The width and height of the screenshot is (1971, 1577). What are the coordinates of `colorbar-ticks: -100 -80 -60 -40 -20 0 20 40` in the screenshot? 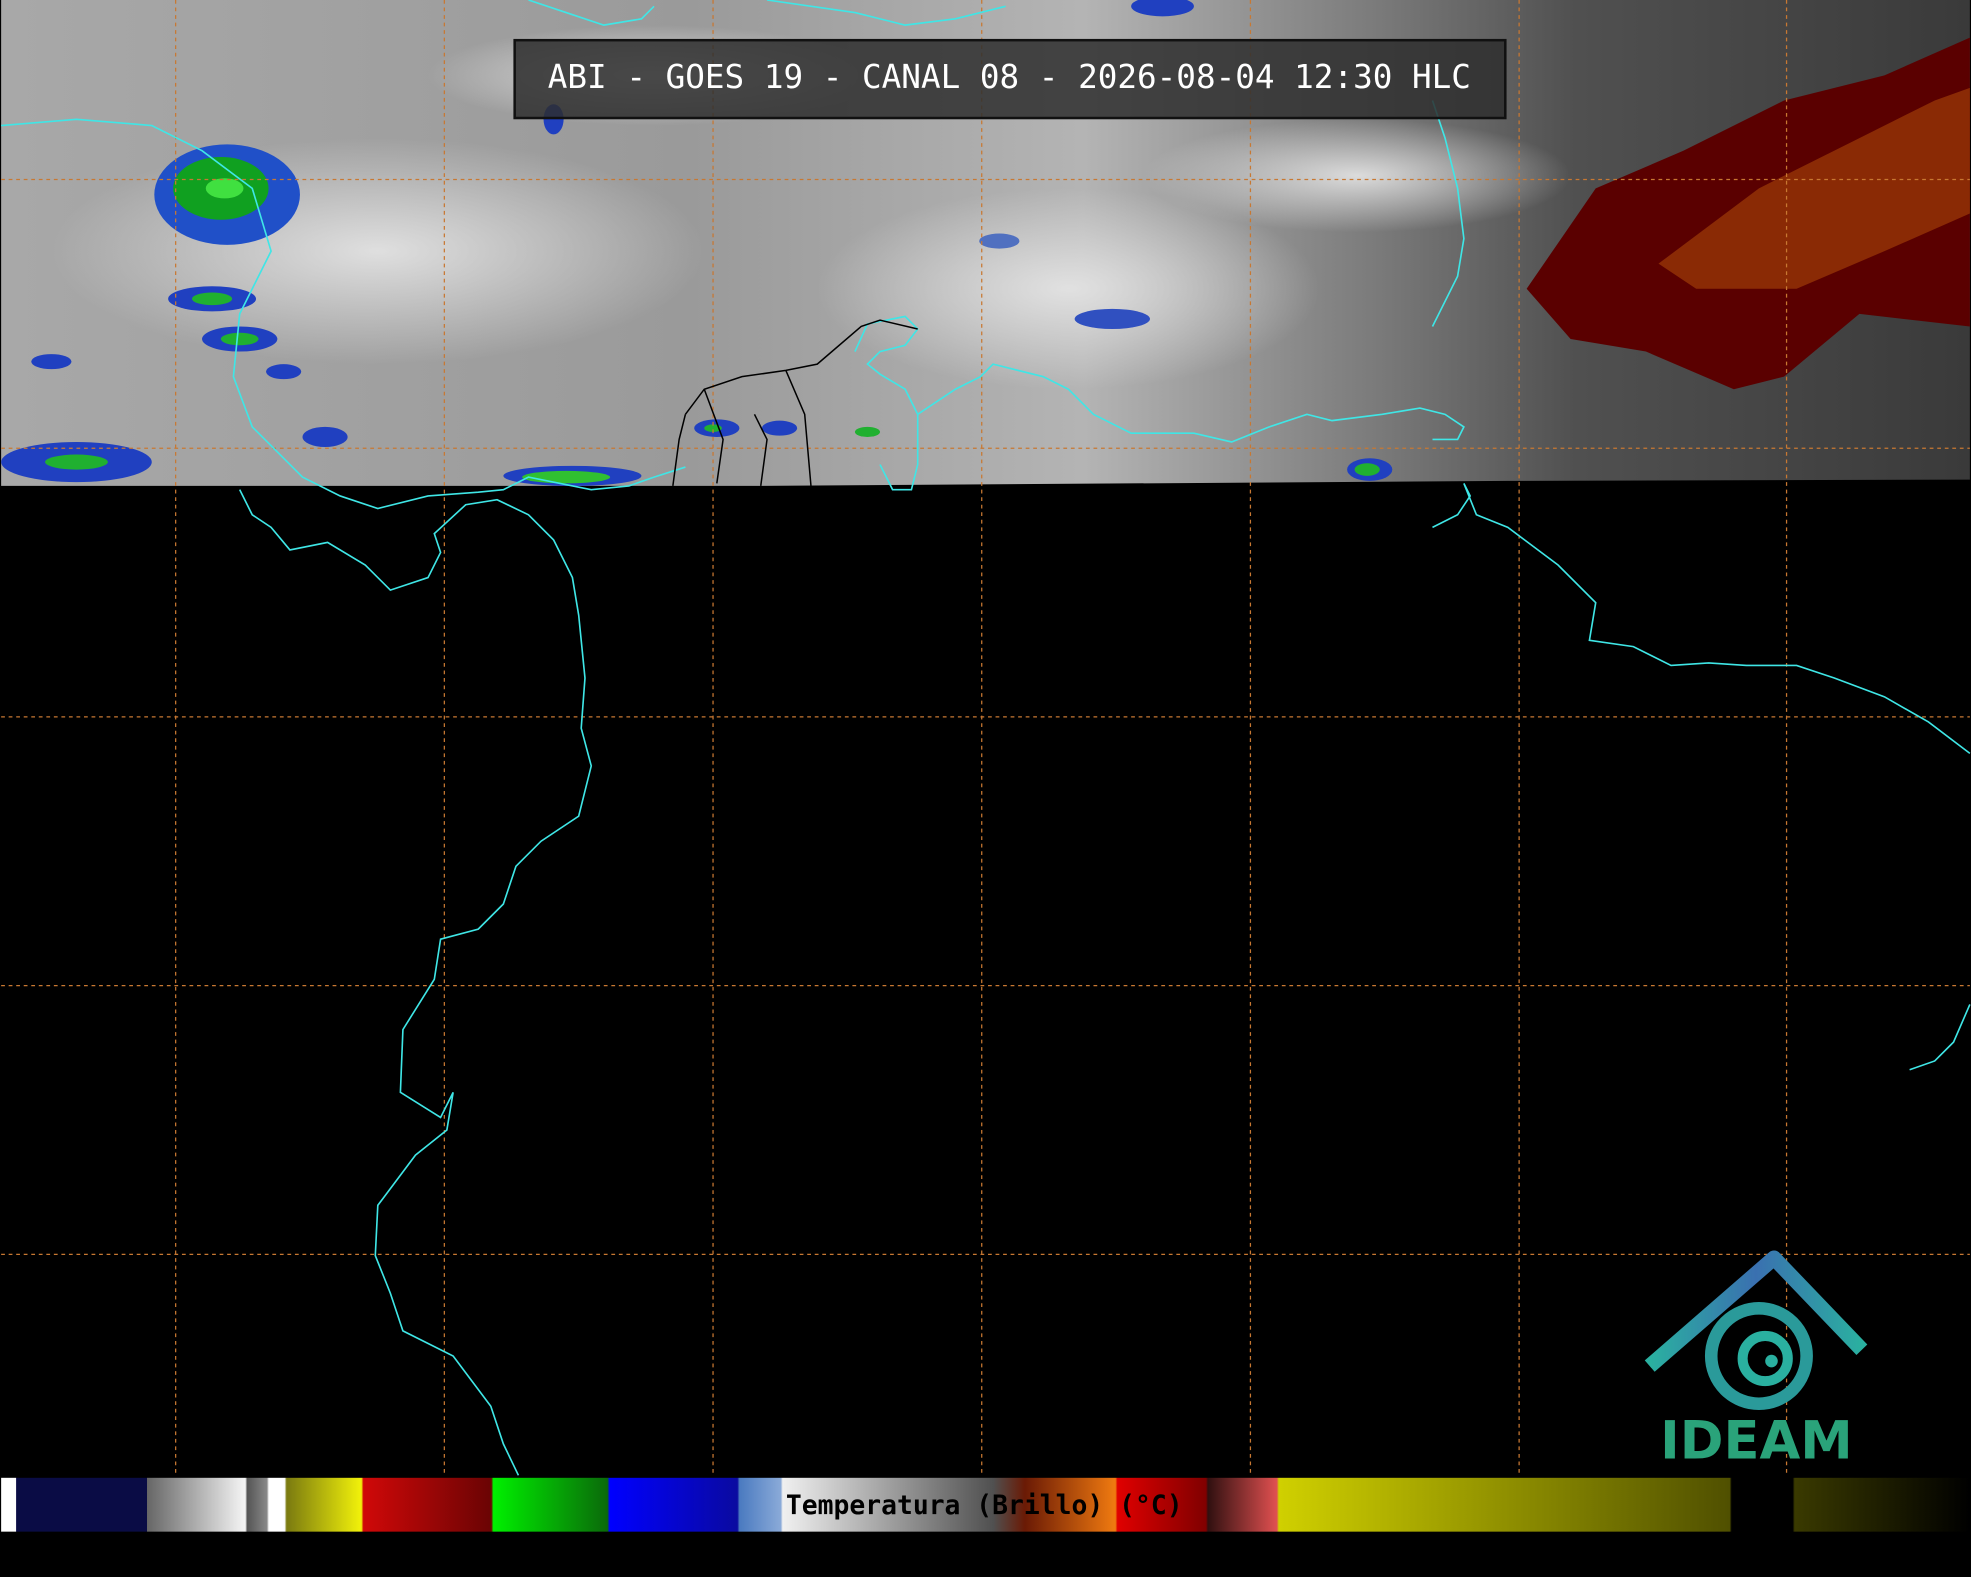 It's located at (985, 1554).